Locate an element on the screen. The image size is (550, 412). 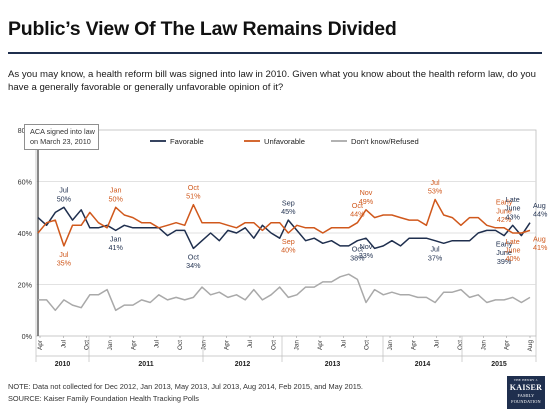
data-label: 37% is located at coordinates (435, 257).